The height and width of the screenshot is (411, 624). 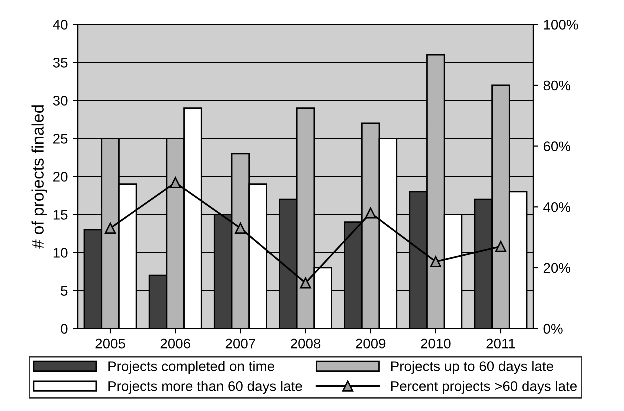 I want to click on x-tick-label: 2010, so click(x=436, y=343).